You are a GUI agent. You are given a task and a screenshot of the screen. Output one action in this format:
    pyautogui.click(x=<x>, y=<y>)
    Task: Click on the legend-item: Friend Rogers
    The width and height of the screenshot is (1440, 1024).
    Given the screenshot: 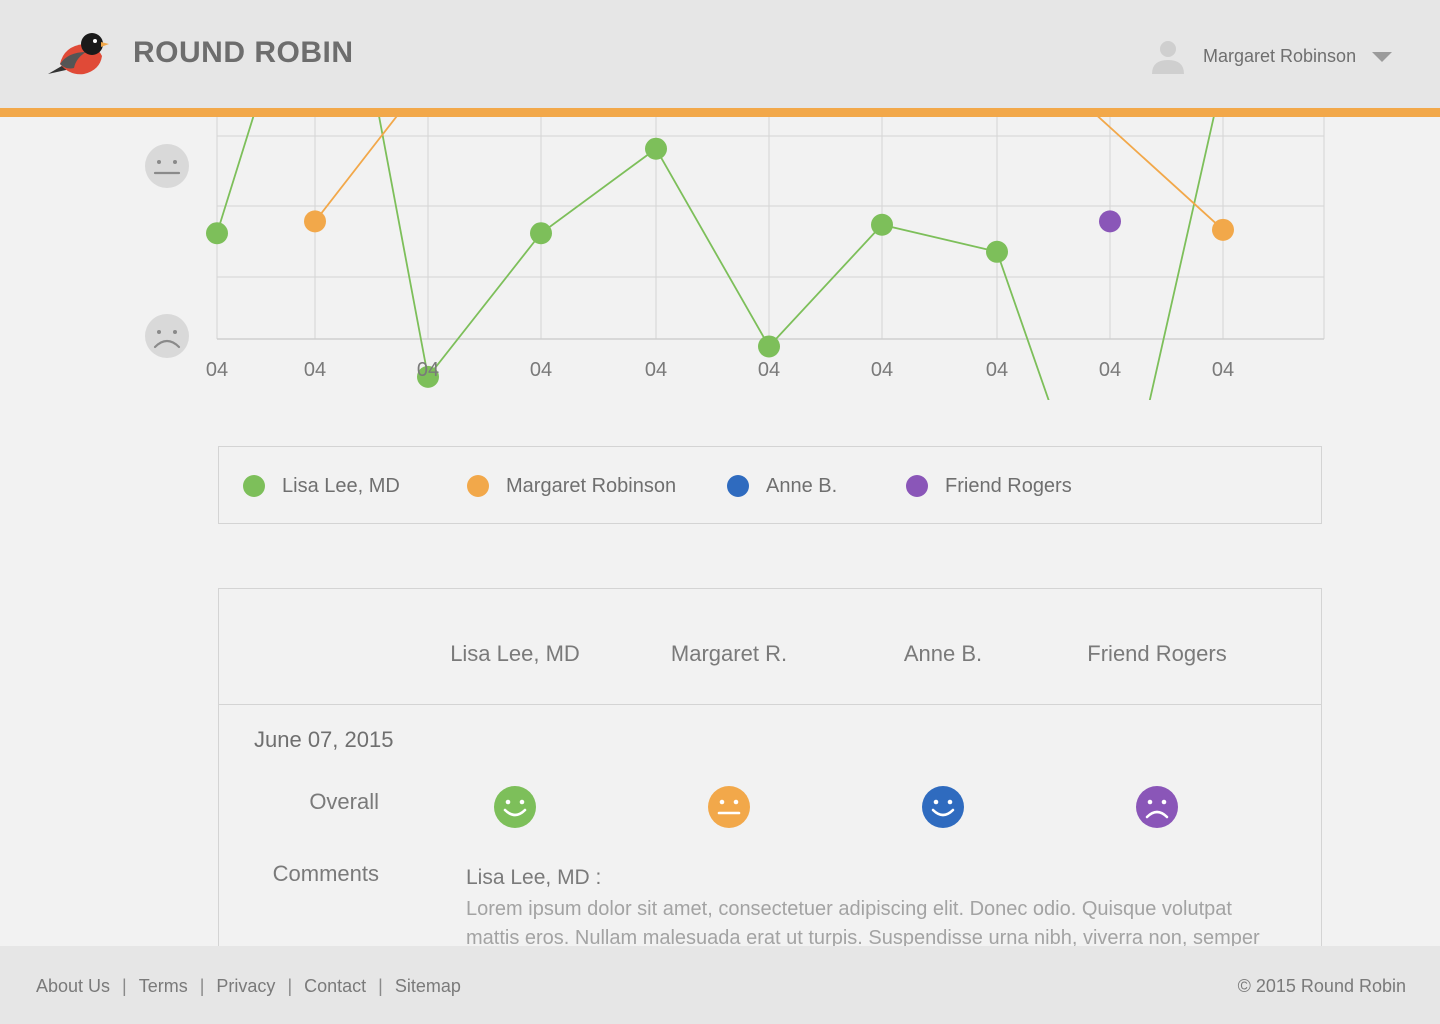 What is the action you would take?
    pyautogui.click(x=989, y=486)
    